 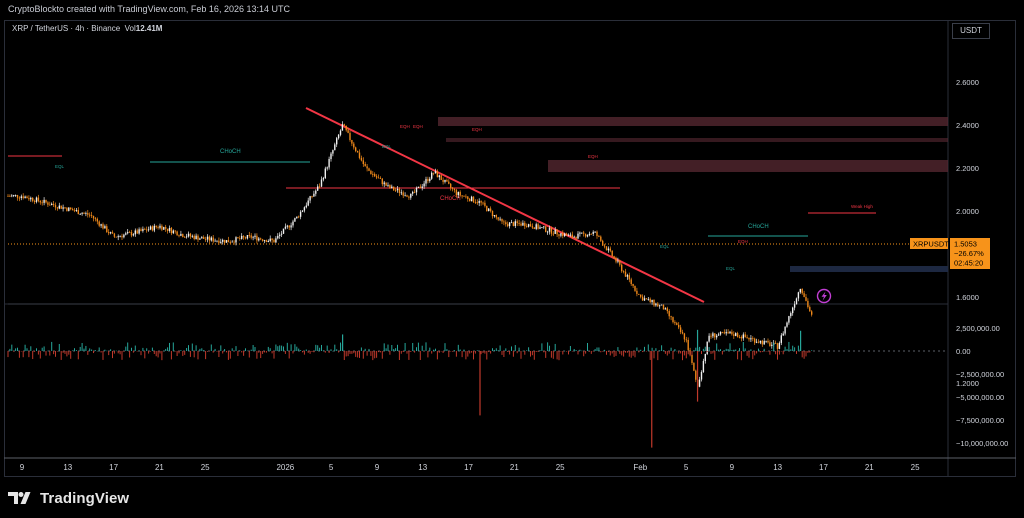 I want to click on choch-label-bull-1: CHoCH, so click(x=230, y=152).